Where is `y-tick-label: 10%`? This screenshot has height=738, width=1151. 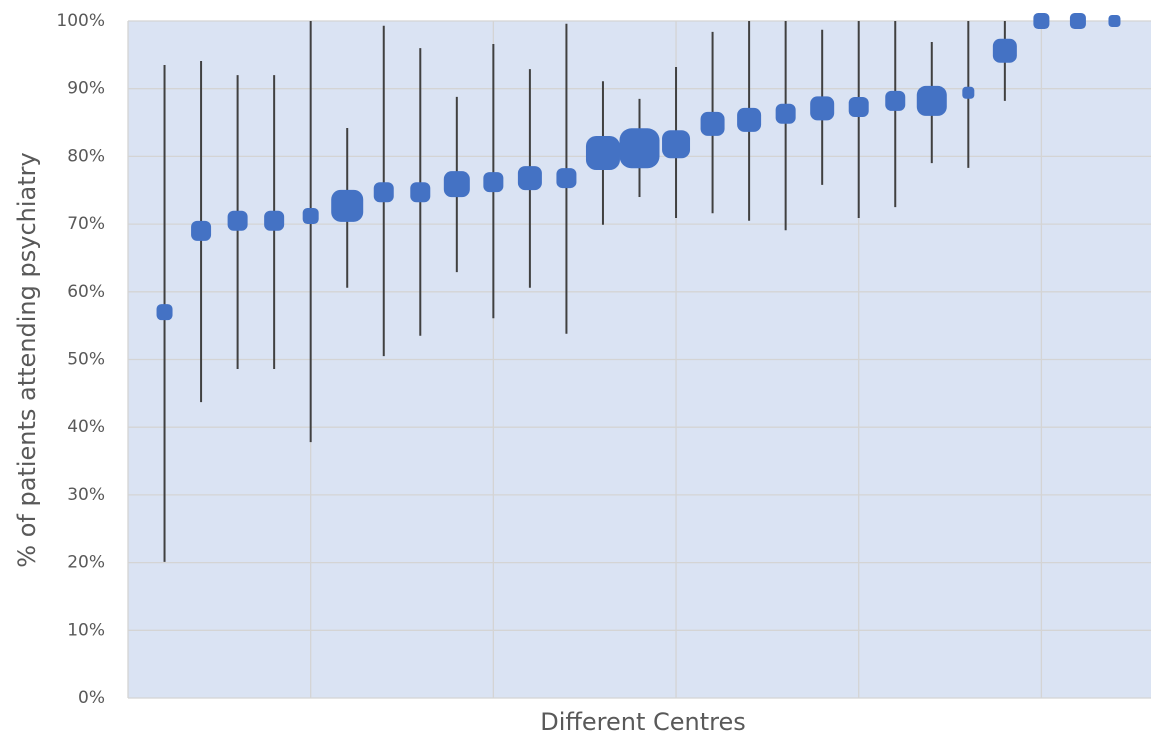
y-tick-label: 10% is located at coordinates (86, 630).